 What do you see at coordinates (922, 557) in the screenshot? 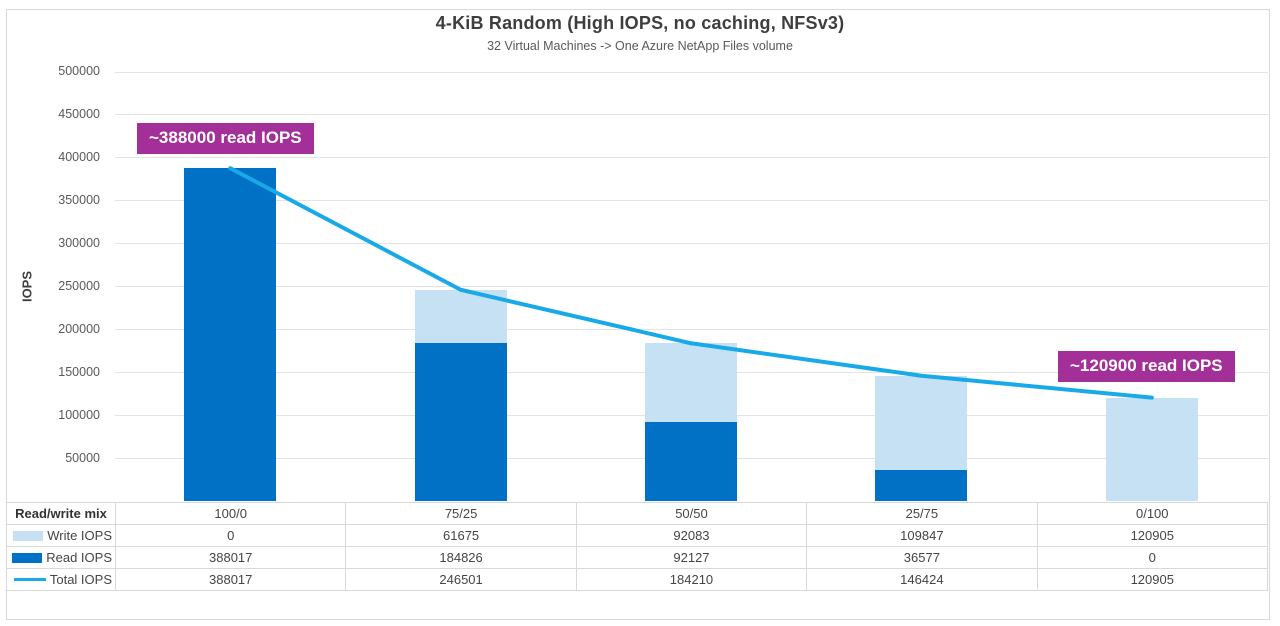
I see `table-cell: 36577` at bounding box center [922, 557].